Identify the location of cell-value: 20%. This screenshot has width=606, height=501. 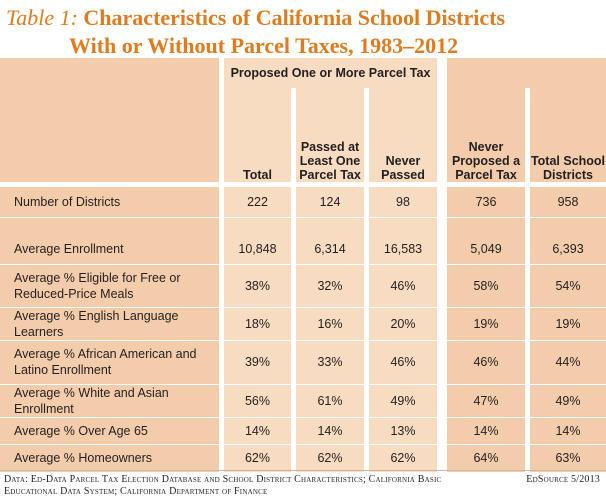
(403, 324).